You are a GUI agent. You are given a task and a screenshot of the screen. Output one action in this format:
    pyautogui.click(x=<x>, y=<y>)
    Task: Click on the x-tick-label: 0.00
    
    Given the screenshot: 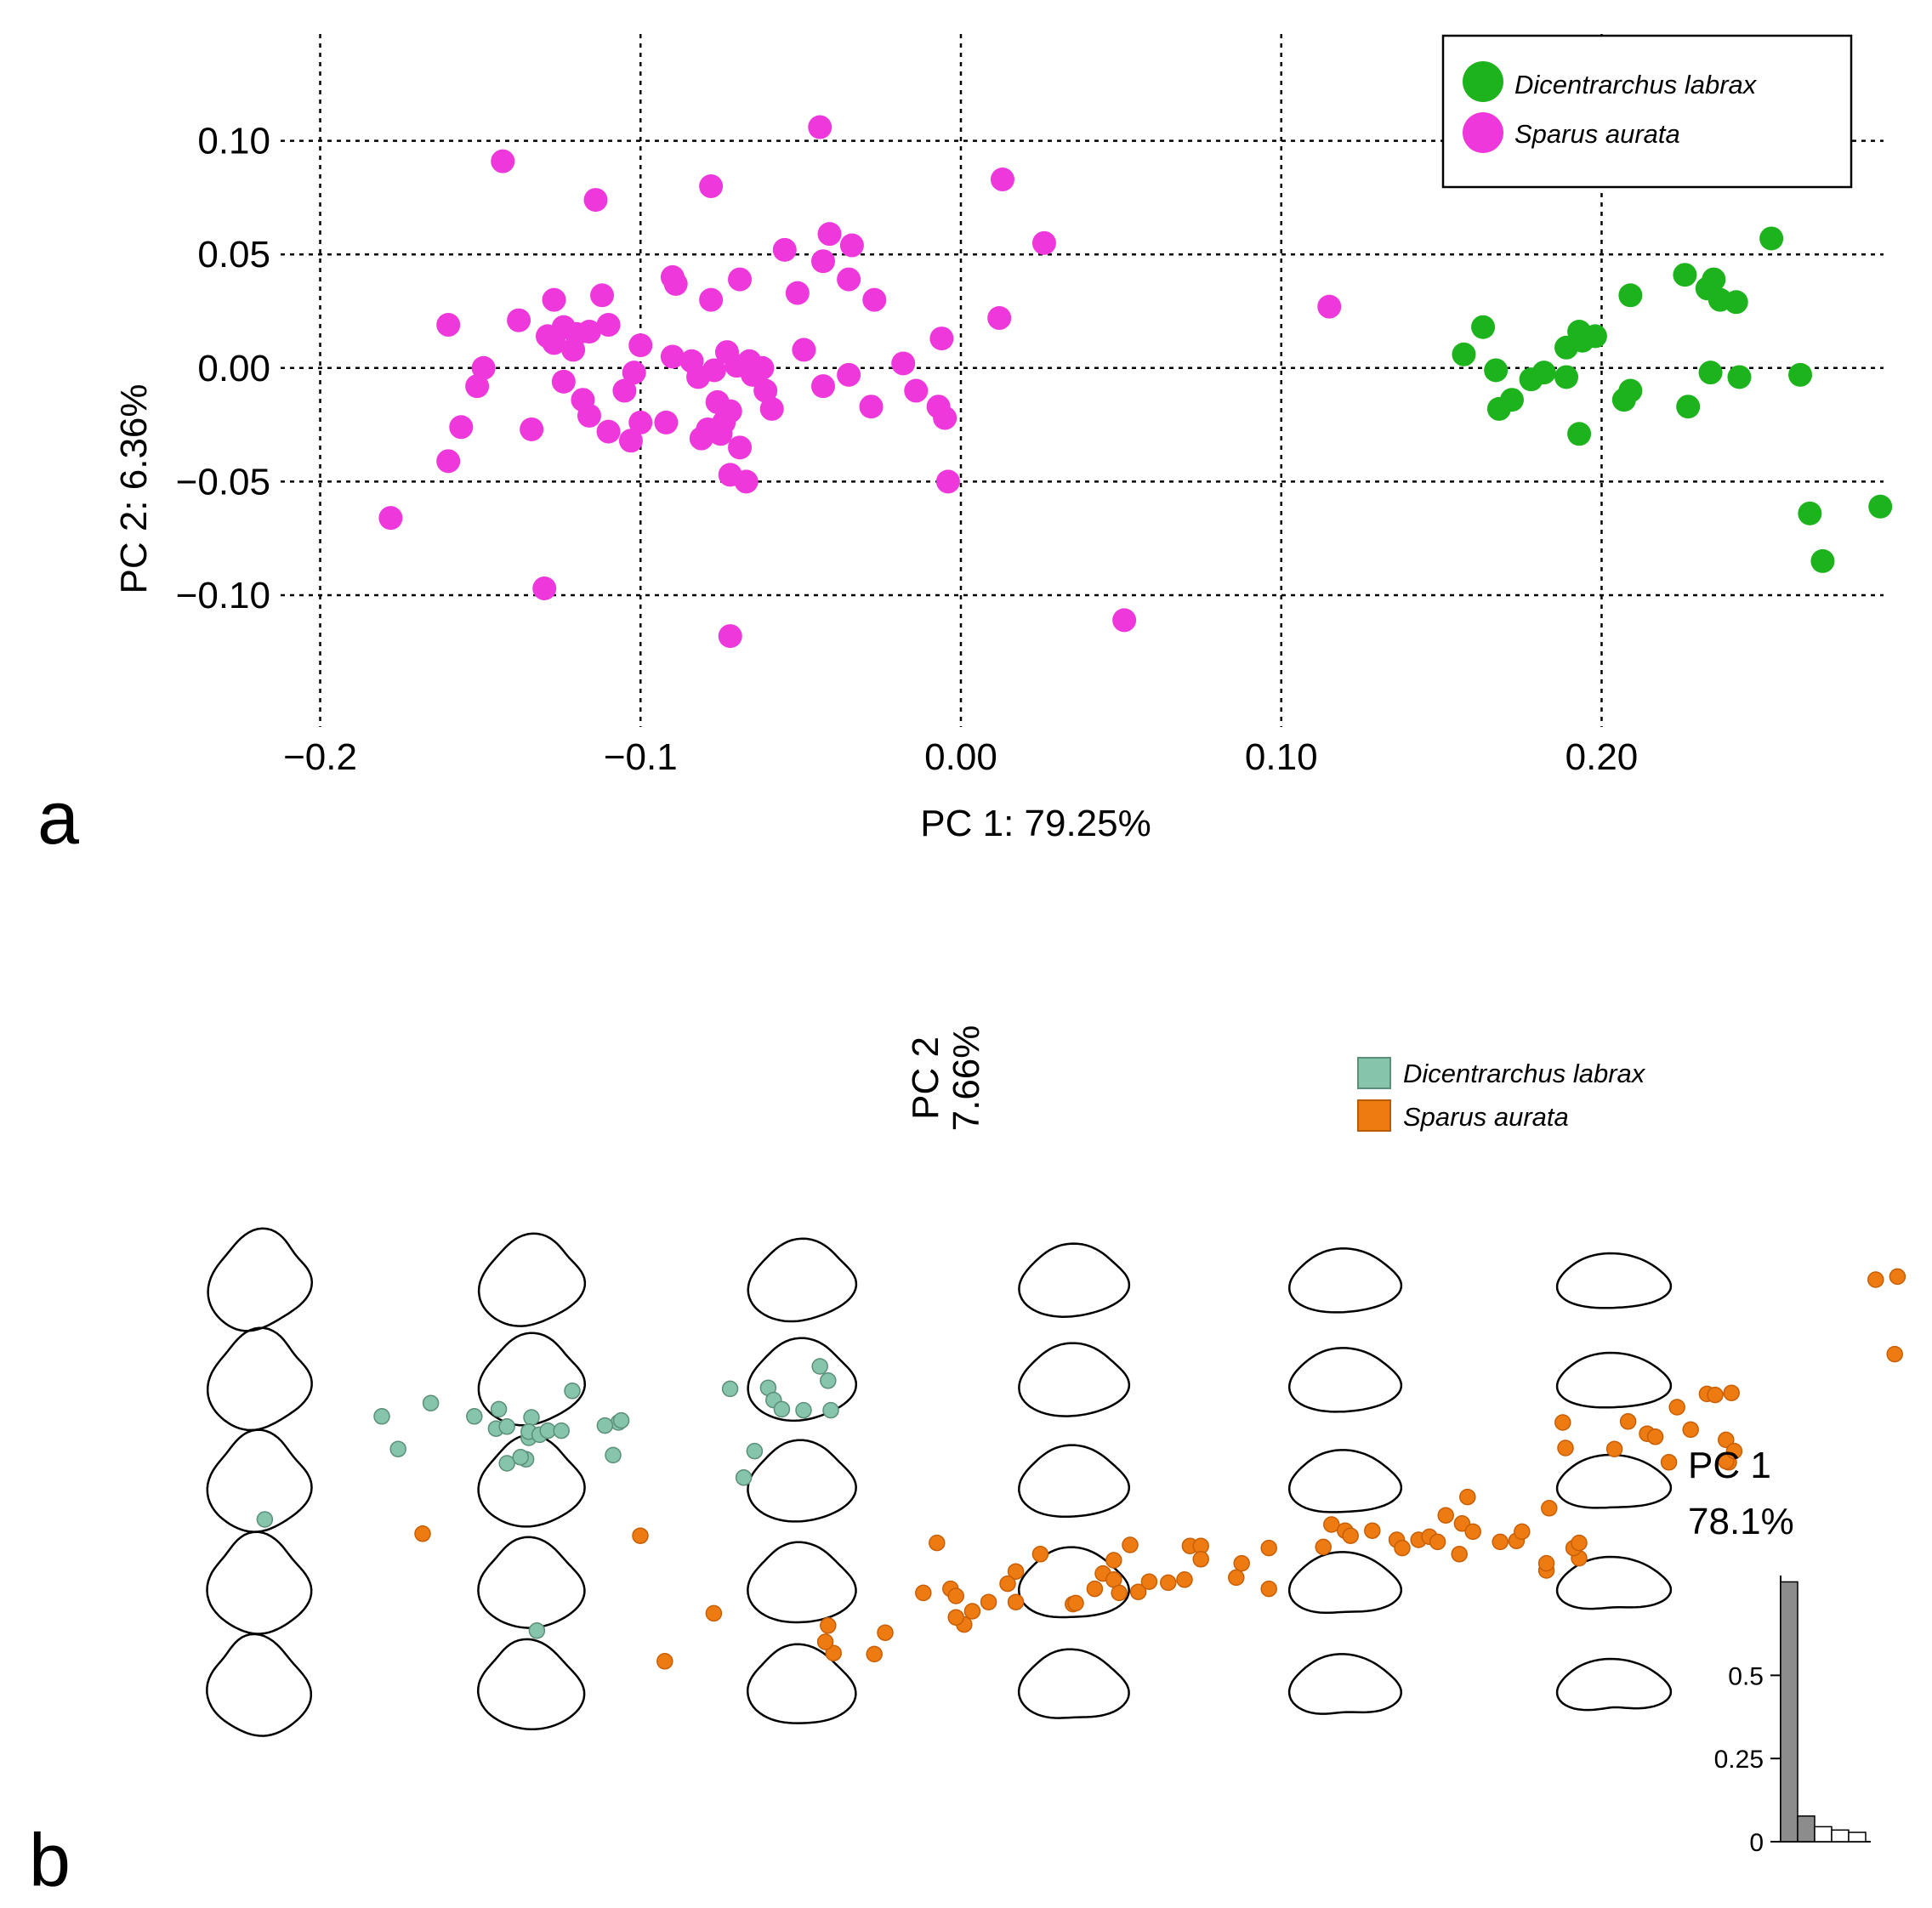 What is the action you would take?
    pyautogui.click(x=960, y=757)
    